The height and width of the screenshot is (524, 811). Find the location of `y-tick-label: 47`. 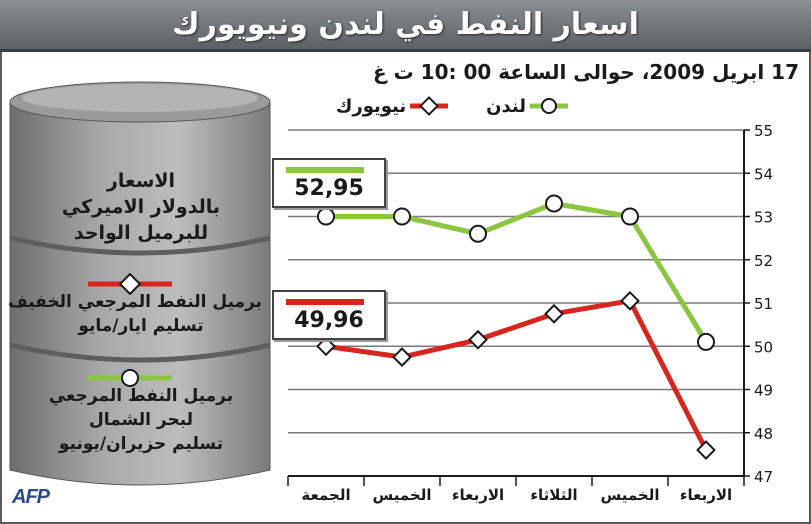

y-tick-label: 47 is located at coordinates (763, 477).